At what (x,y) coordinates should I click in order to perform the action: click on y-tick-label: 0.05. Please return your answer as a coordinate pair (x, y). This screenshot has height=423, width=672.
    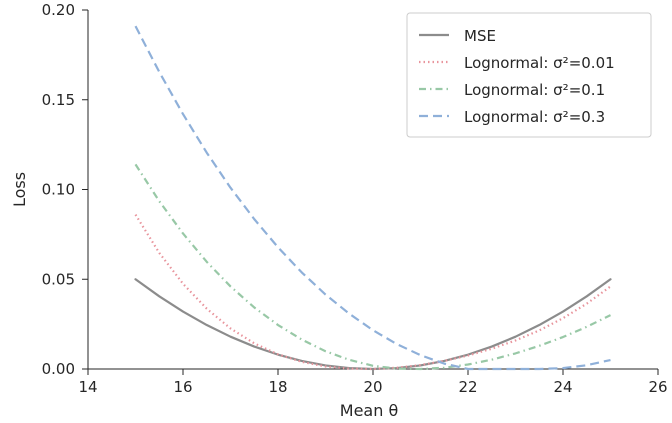
    Looking at the image, I should click on (58, 279).